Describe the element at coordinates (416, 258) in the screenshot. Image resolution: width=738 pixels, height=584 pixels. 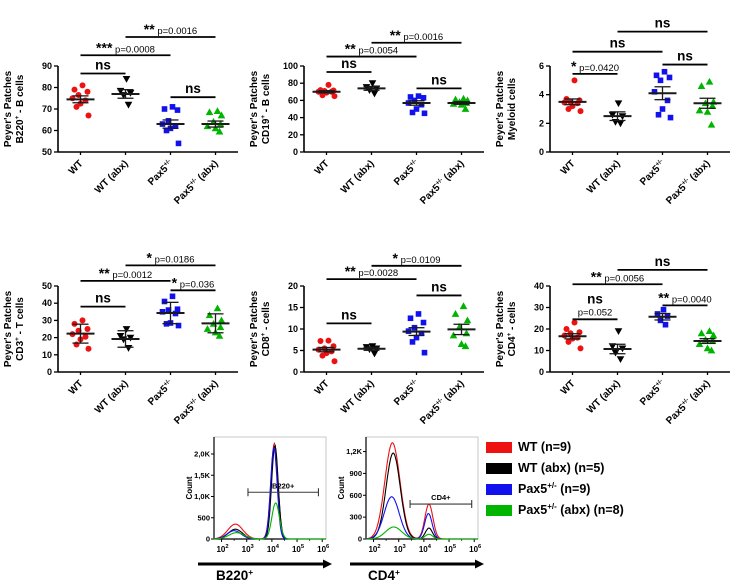
I see `significance-bar: * p=0.0109` at that location.